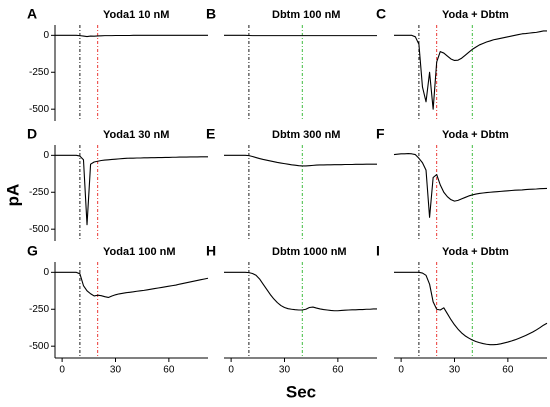 The width and height of the screenshot is (550, 407). What do you see at coordinates (380, 134) in the screenshot?
I see `panel-letter: F` at bounding box center [380, 134].